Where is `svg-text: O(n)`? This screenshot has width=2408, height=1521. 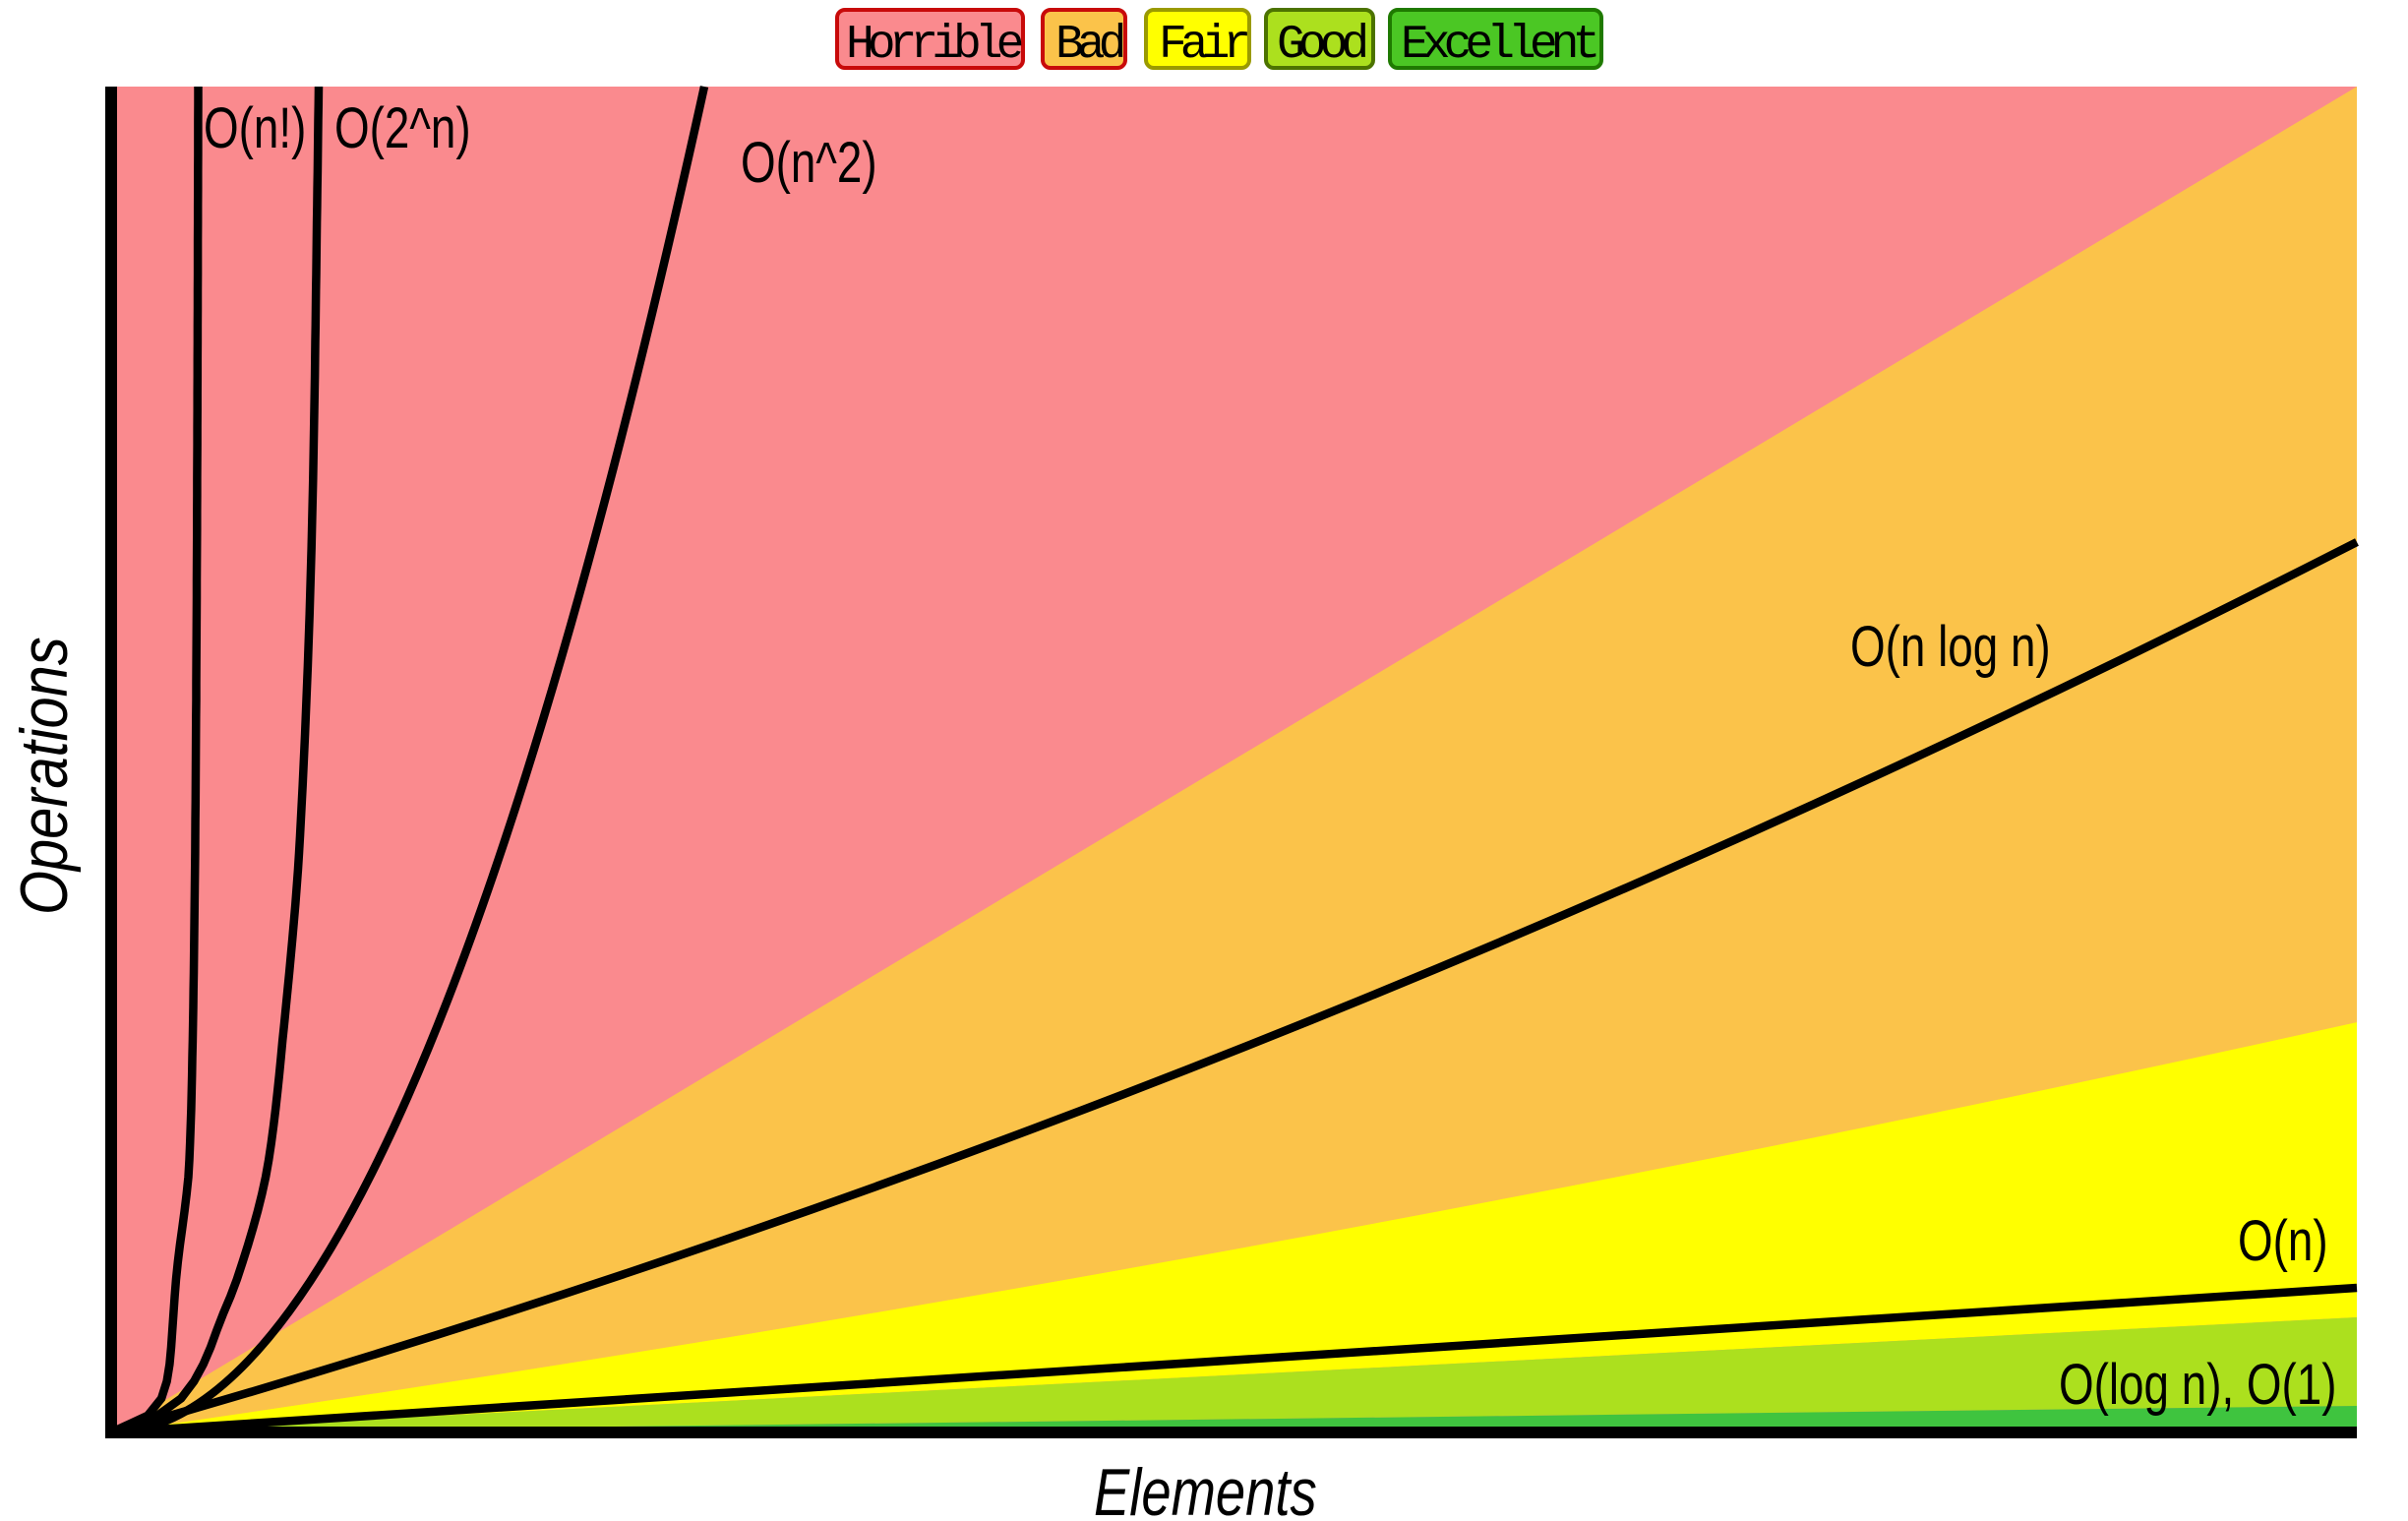 svg-text: O(n) is located at coordinates (2283, 1241).